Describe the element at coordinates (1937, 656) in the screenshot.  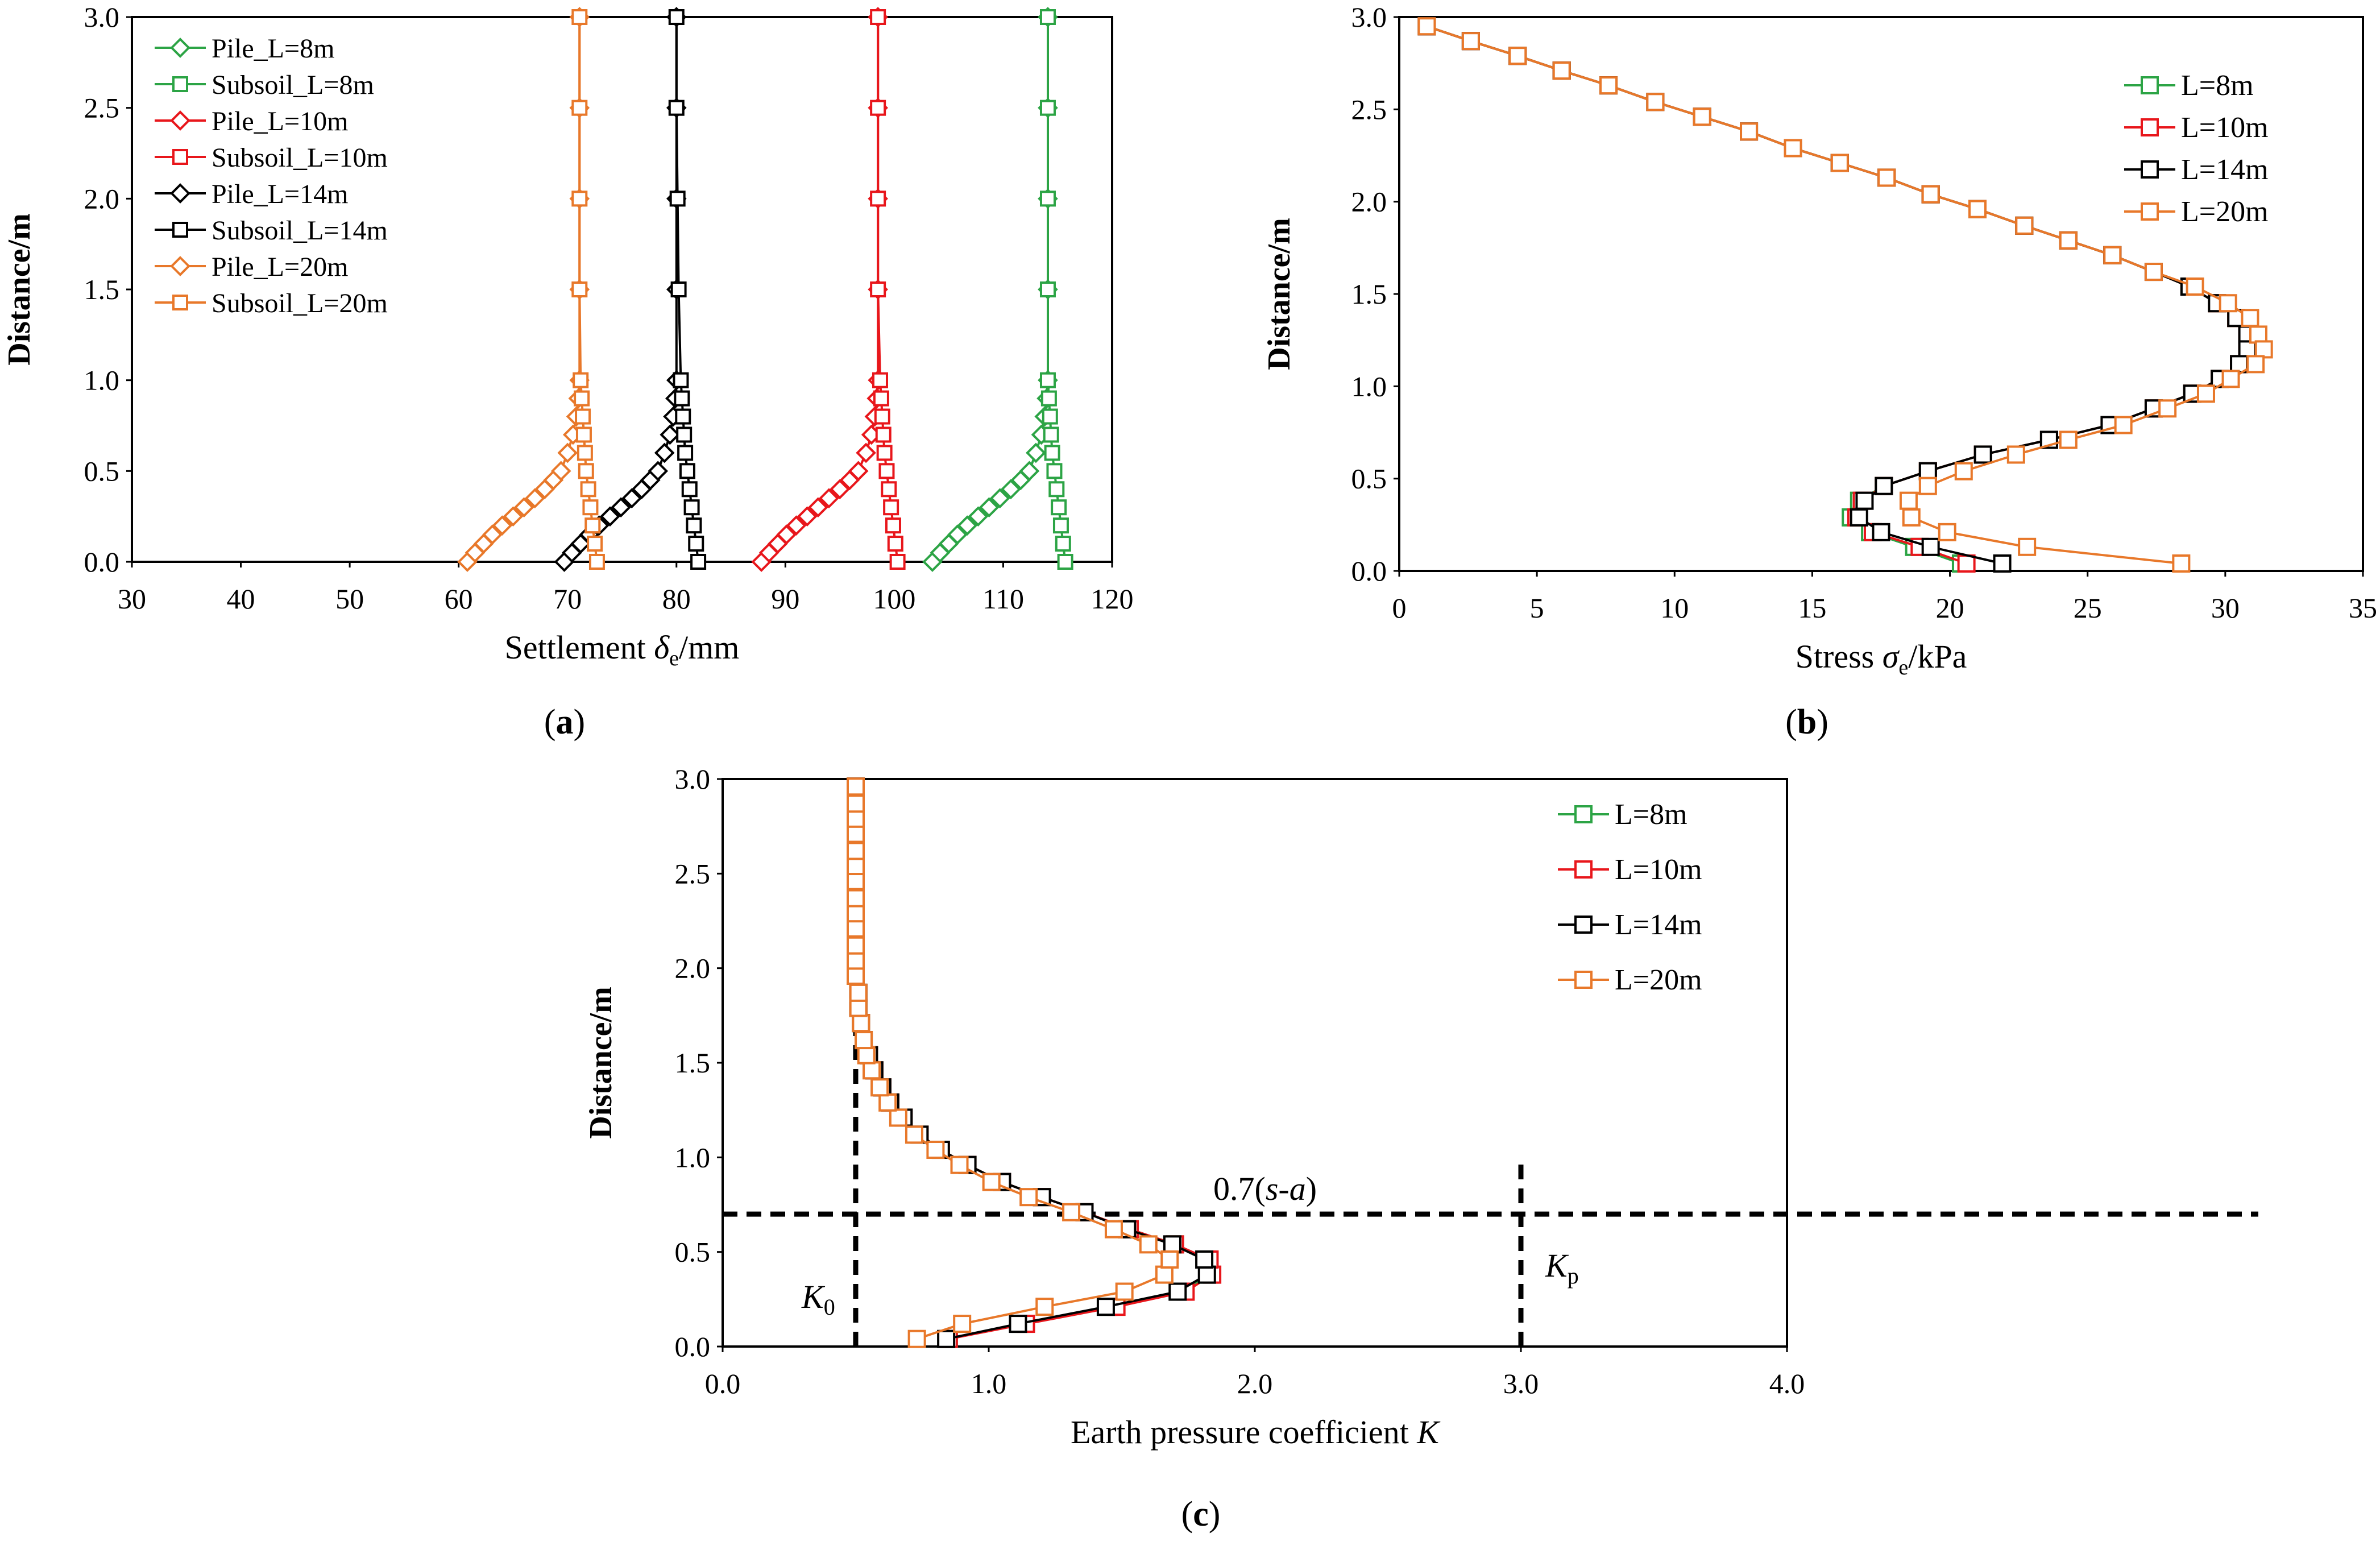
I see `x-label-unit: /kPa` at that location.